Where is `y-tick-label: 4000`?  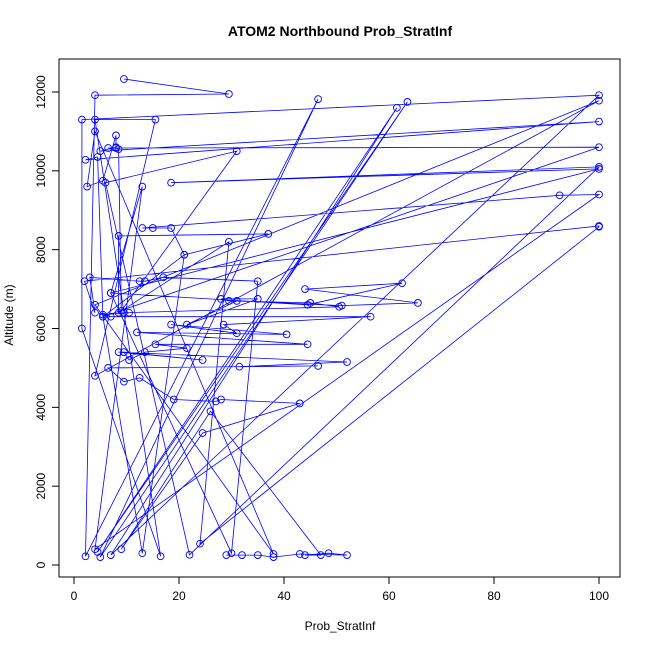
y-tick-label: 4000 is located at coordinates (41, 407).